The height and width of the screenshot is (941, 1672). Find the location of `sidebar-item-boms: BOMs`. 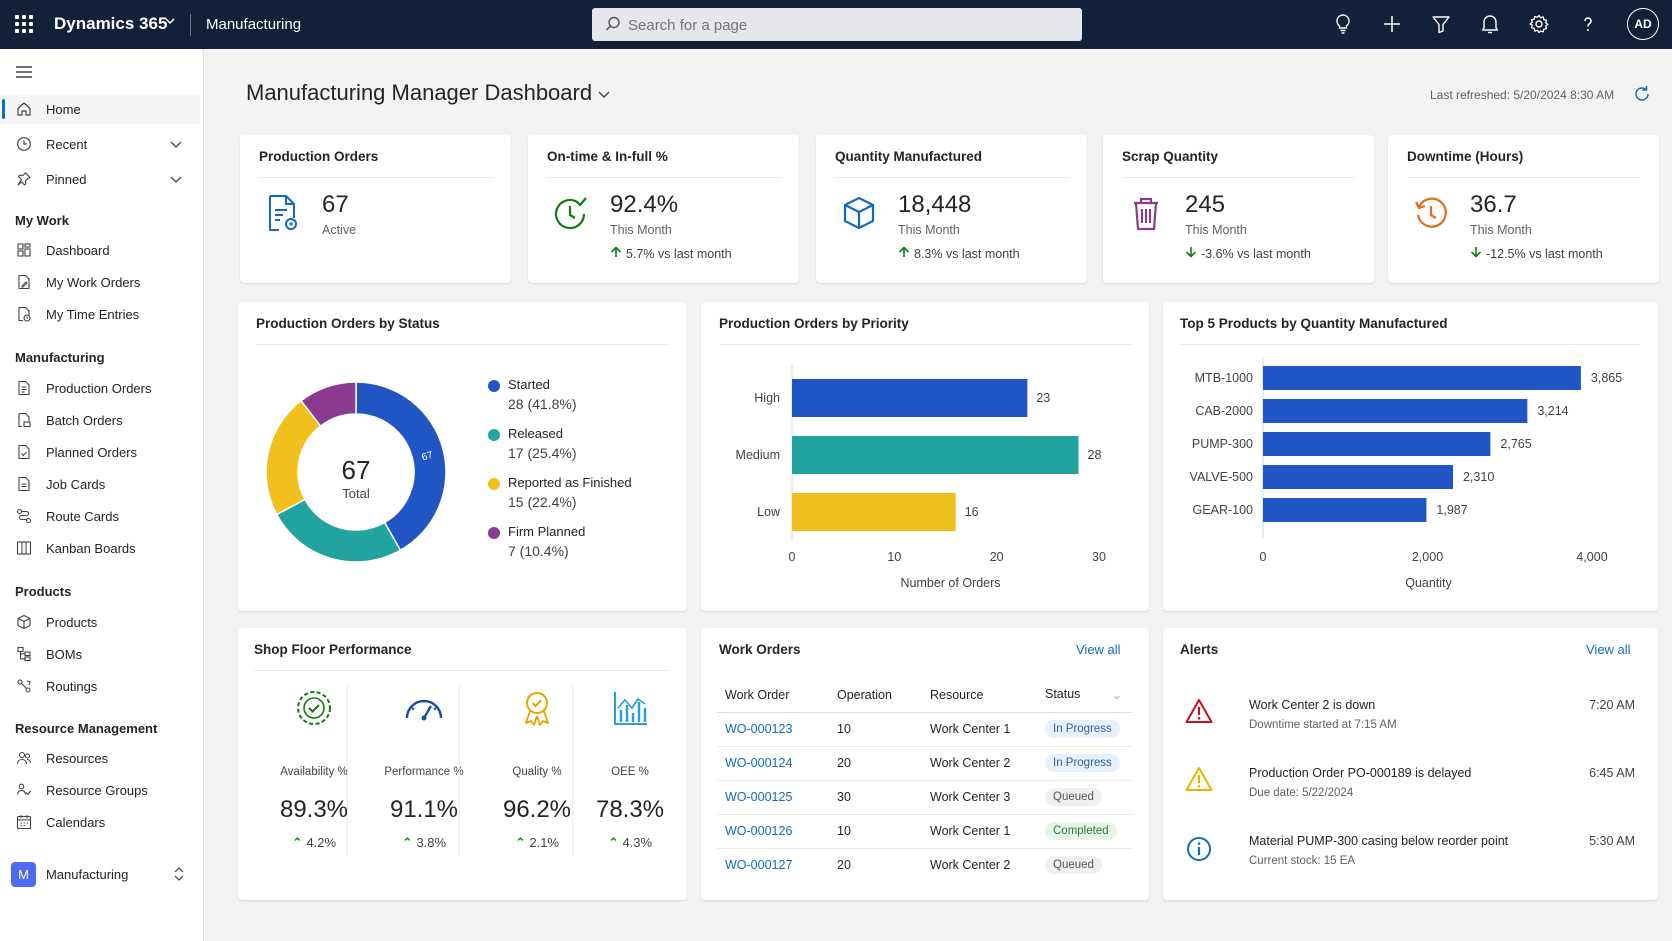

sidebar-item-boms: BOMs is located at coordinates (100, 654).